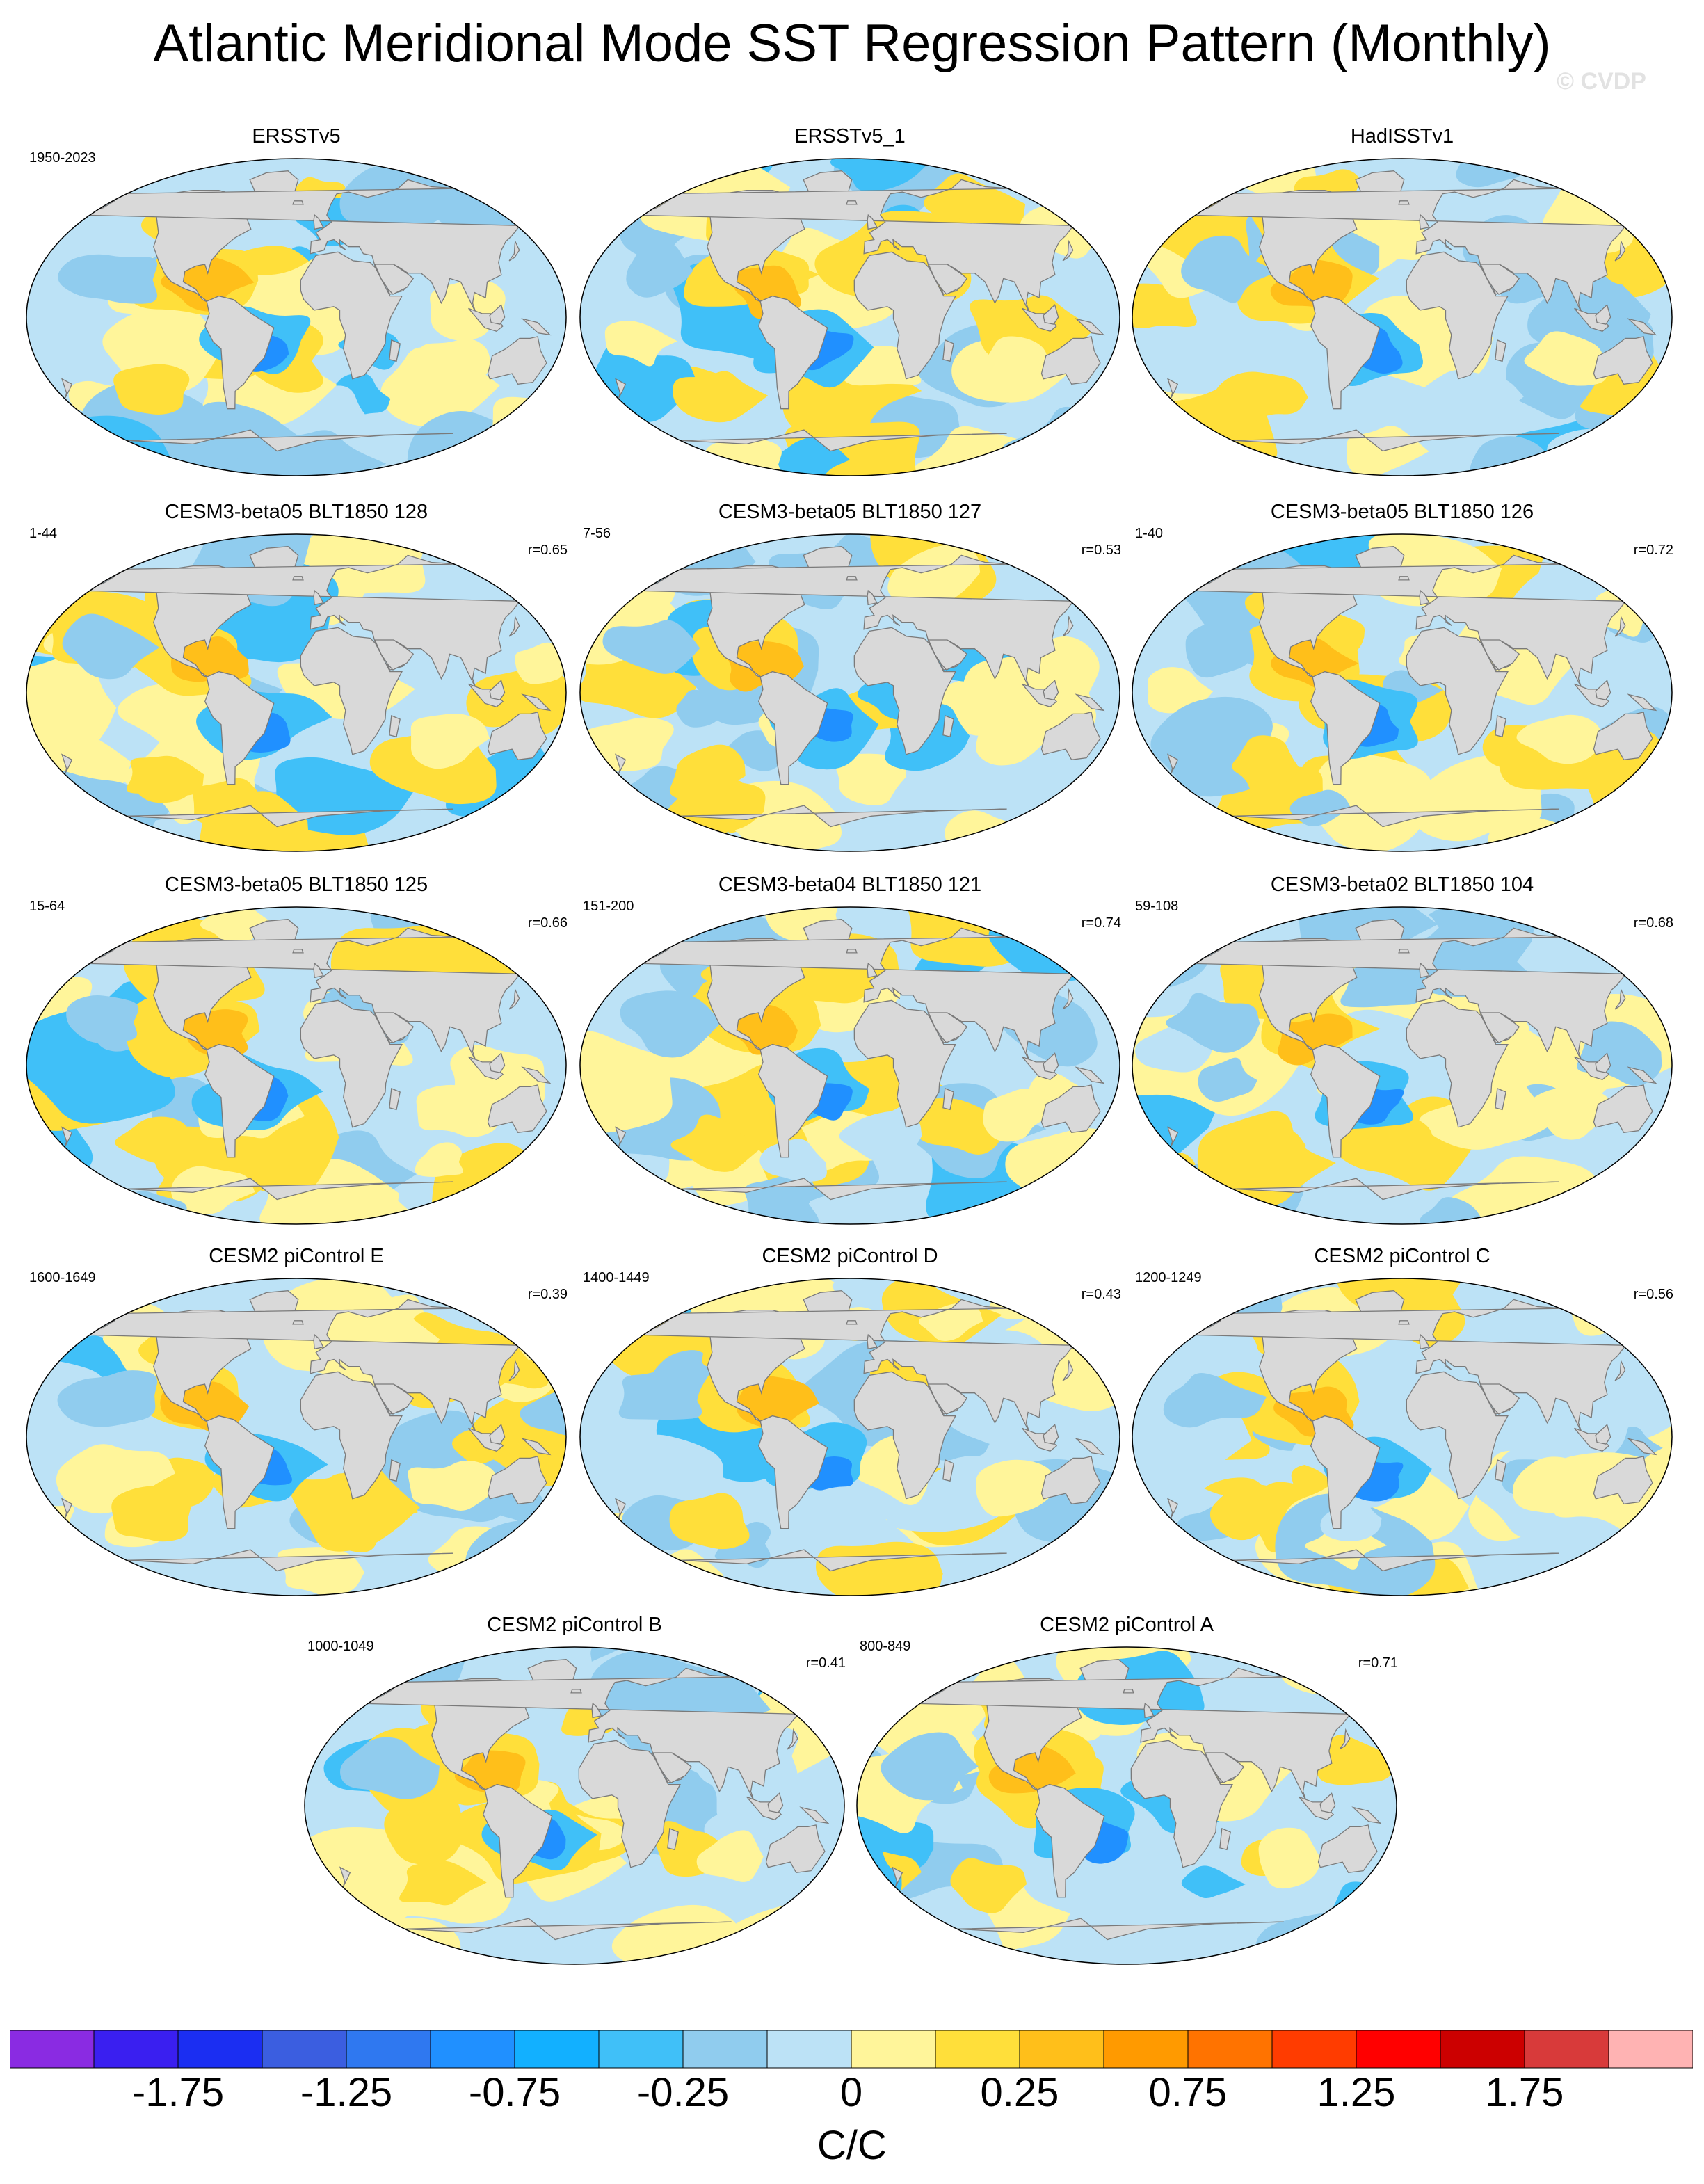 The width and height of the screenshot is (1704, 2184). I want to click on panel-title: HadISSTv1, so click(1402, 136).